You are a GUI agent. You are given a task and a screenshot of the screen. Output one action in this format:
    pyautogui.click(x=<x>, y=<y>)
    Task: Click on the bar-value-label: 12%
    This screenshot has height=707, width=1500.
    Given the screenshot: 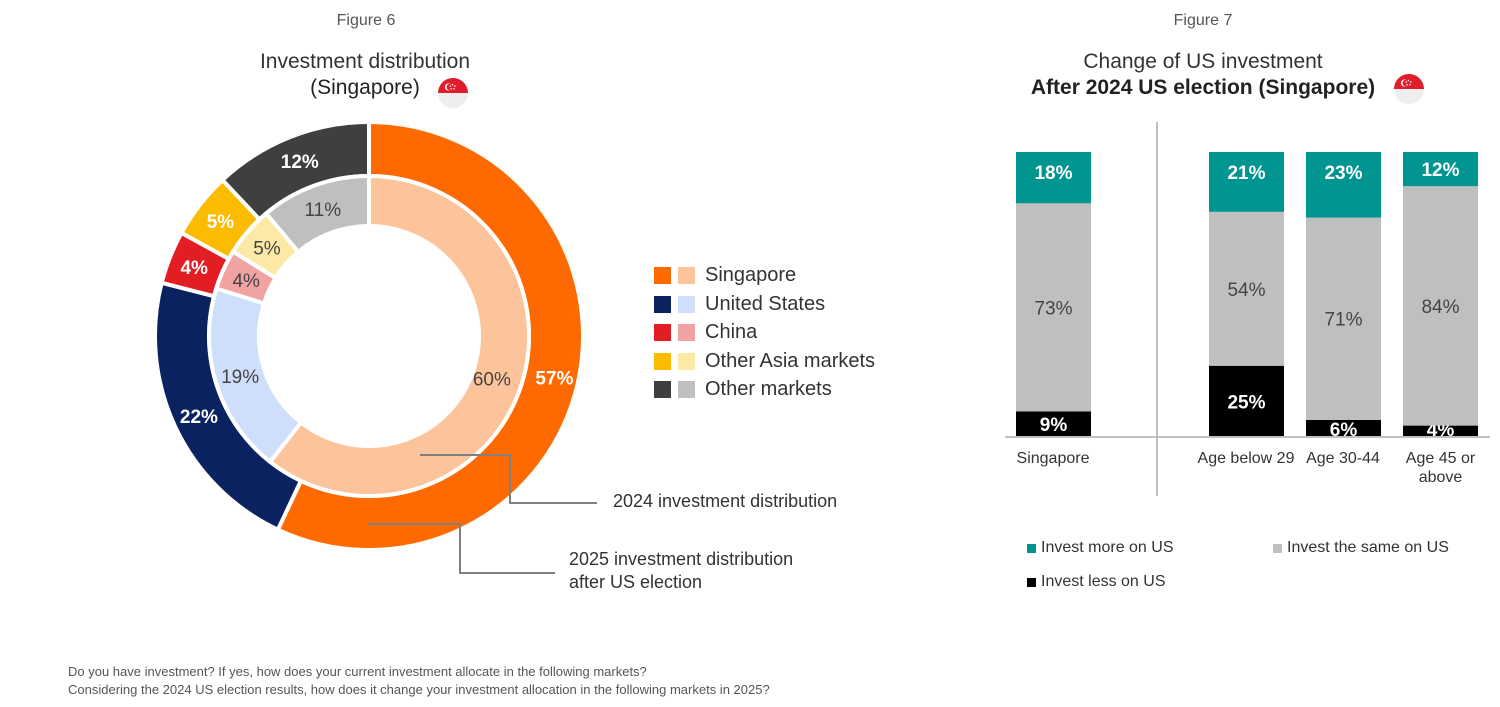 What is the action you would take?
    pyautogui.click(x=1440, y=170)
    